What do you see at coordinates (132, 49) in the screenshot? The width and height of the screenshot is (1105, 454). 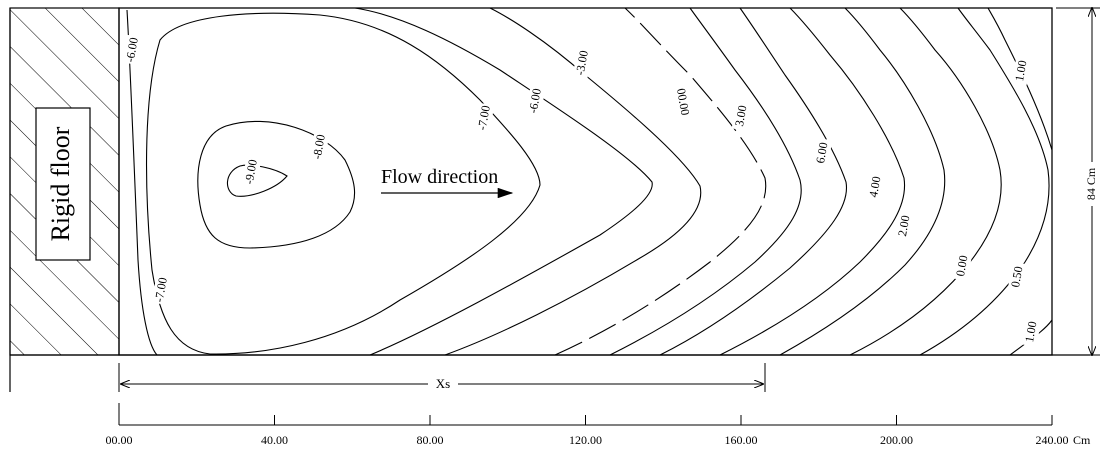 I see `label-minus-6-left: -6.00` at bounding box center [132, 49].